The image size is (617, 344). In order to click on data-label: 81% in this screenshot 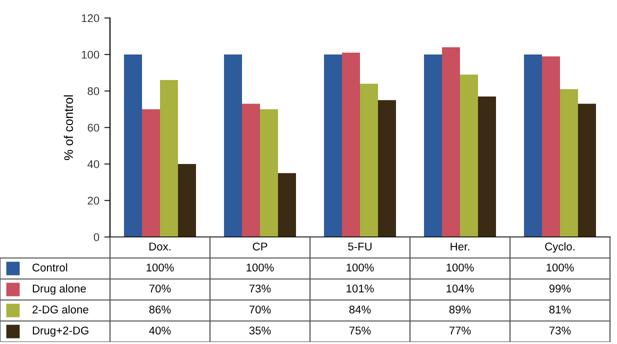, I will do `click(560, 310)`.